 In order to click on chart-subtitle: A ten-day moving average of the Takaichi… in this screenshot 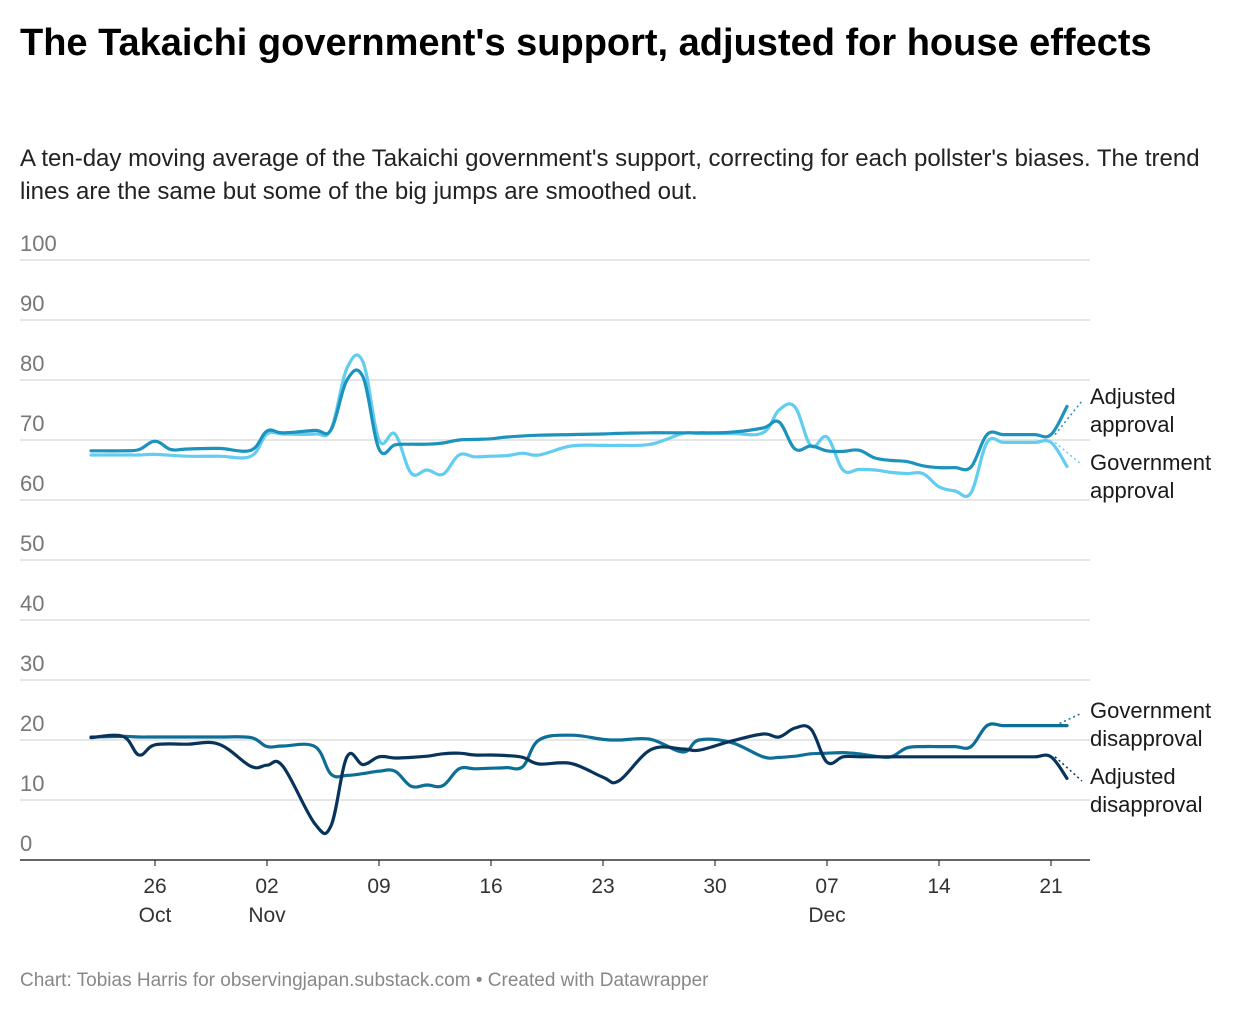, I will do `click(610, 175)`.